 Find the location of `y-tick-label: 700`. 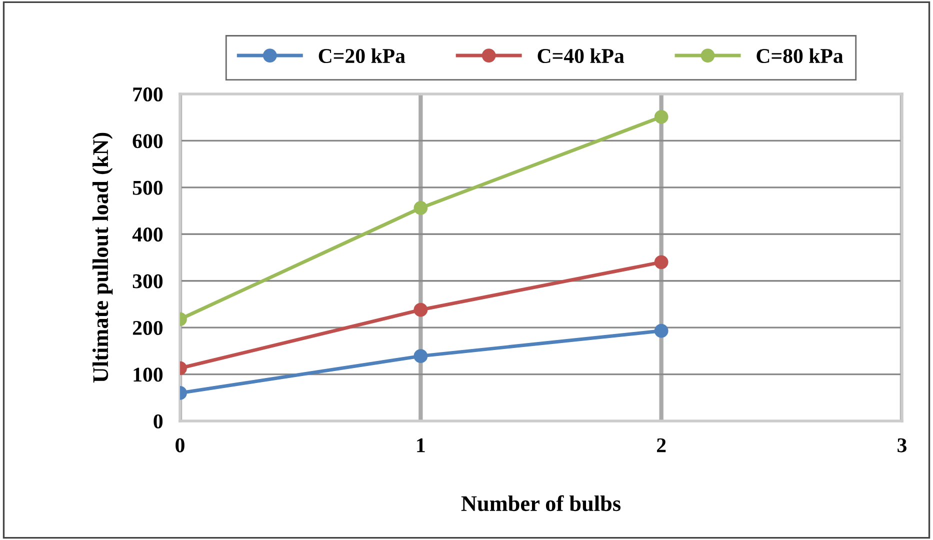

y-tick-label: 700 is located at coordinates (148, 94).